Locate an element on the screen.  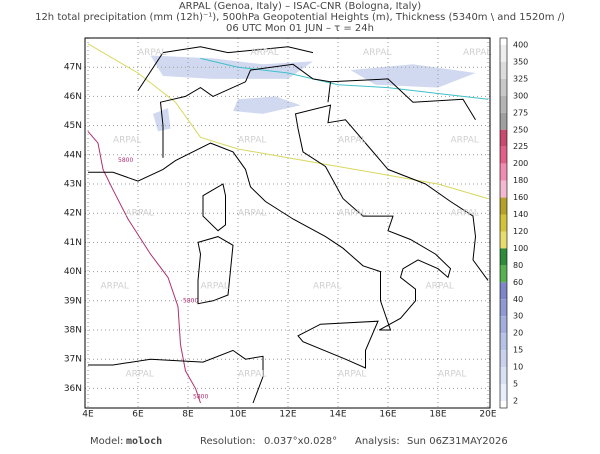
colorbar-label: 275 is located at coordinates (520, 112).